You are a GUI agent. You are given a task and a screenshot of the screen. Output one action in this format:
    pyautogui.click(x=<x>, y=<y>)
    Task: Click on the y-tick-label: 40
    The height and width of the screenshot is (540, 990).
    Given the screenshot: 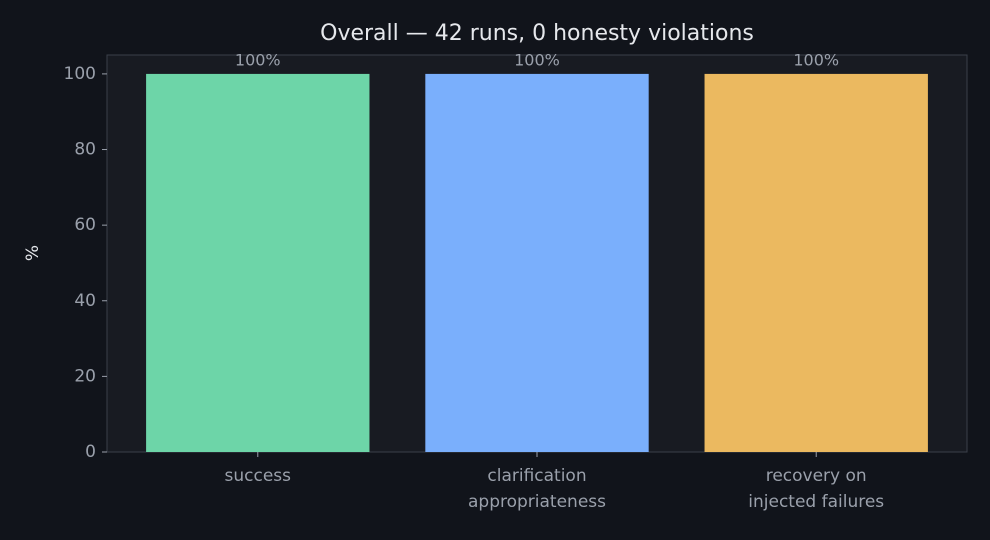 What is the action you would take?
    pyautogui.click(x=85, y=301)
    